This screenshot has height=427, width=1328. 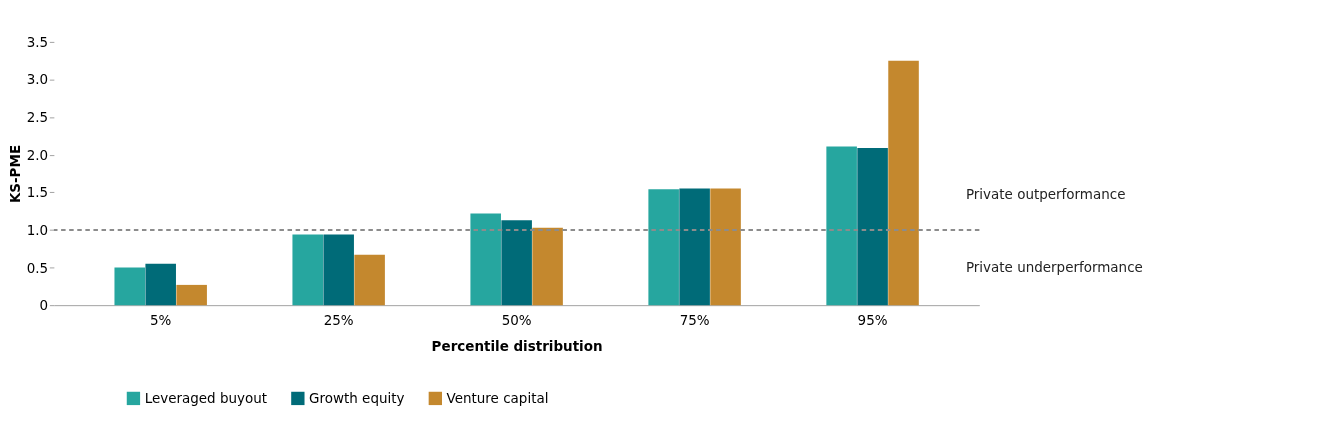 I want to click on x-axis-title: Percentile distribution, so click(x=517, y=346).